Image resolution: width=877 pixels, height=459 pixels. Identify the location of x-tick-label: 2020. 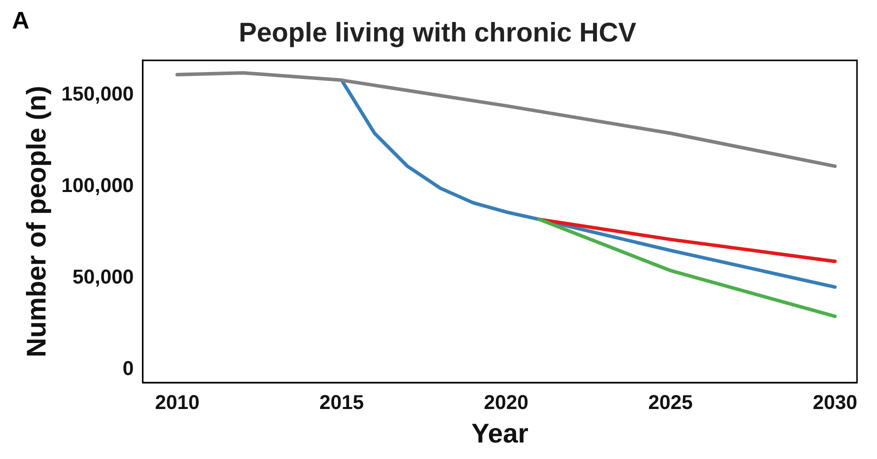
(506, 403).